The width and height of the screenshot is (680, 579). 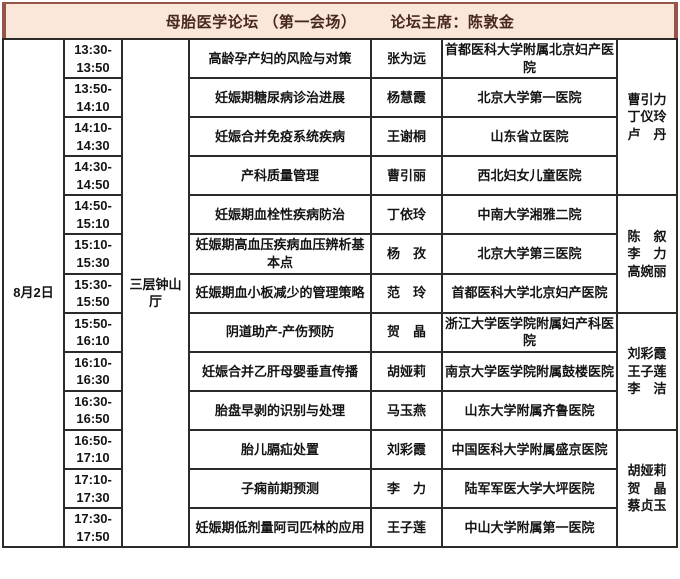 What do you see at coordinates (93, 245) in the screenshot?
I see `time-start: 15:10-` at bounding box center [93, 245].